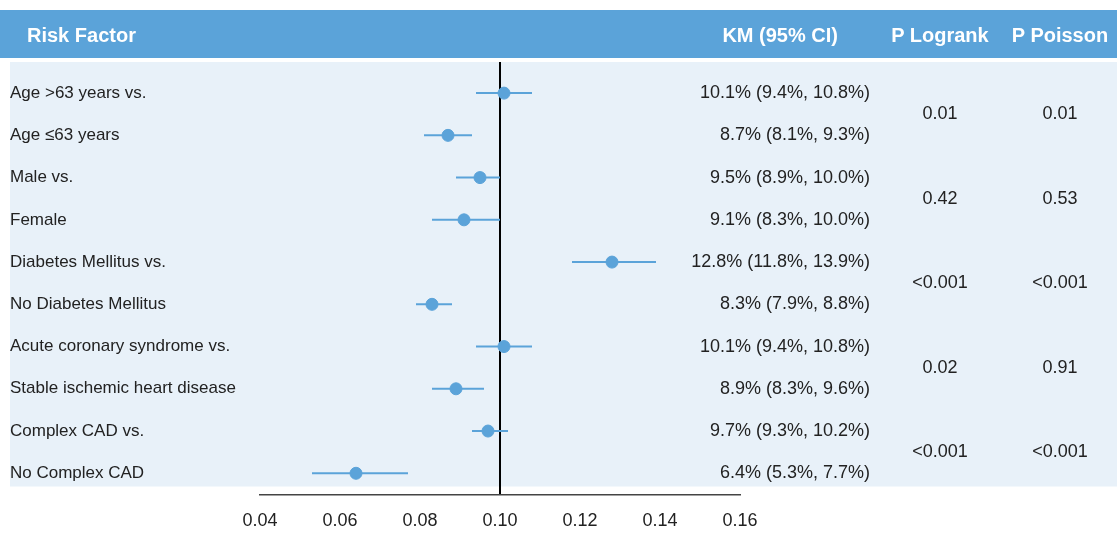  Describe the element at coordinates (794, 134) in the screenshot. I see `data-label: 8.7% (8.1%, 9.3%)` at that location.